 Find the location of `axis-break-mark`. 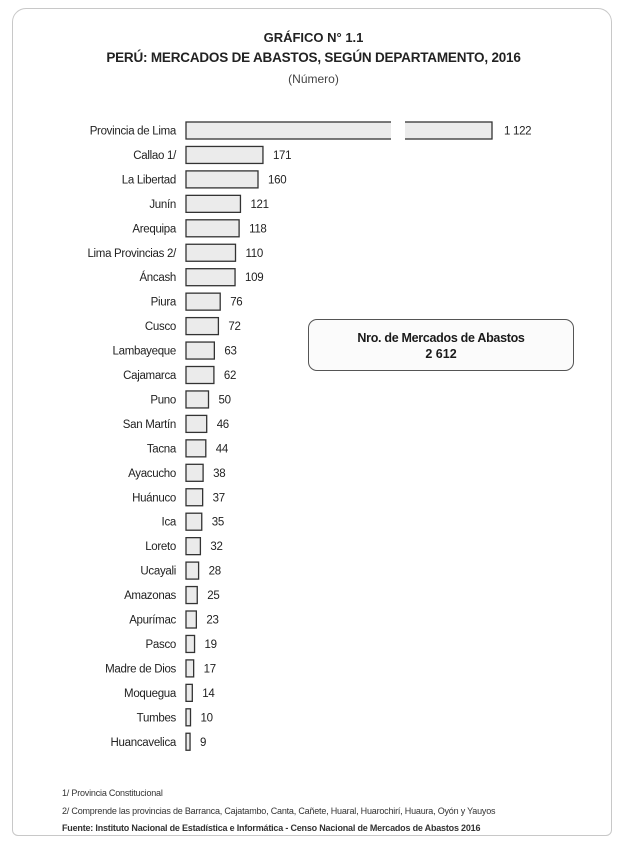

axis-break-mark is located at coordinates (398, 130).